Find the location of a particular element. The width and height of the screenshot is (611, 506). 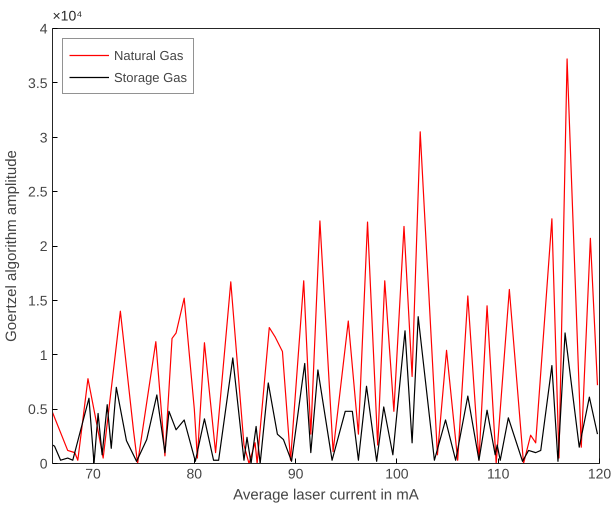

y-tick-label: 1.5 is located at coordinates (38, 300).